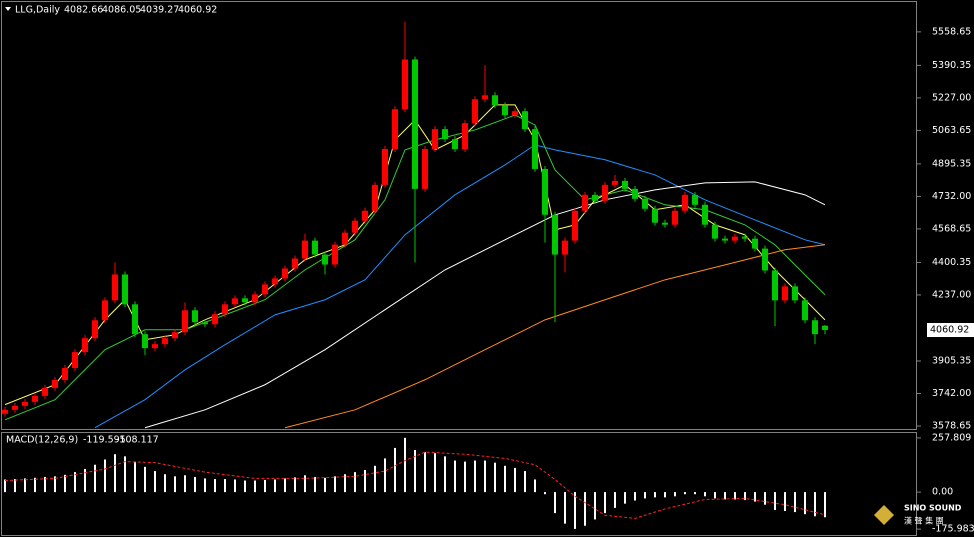  What do you see at coordinates (159, 10) in the screenshot?
I see `low-label: 4039.27` at bounding box center [159, 10].